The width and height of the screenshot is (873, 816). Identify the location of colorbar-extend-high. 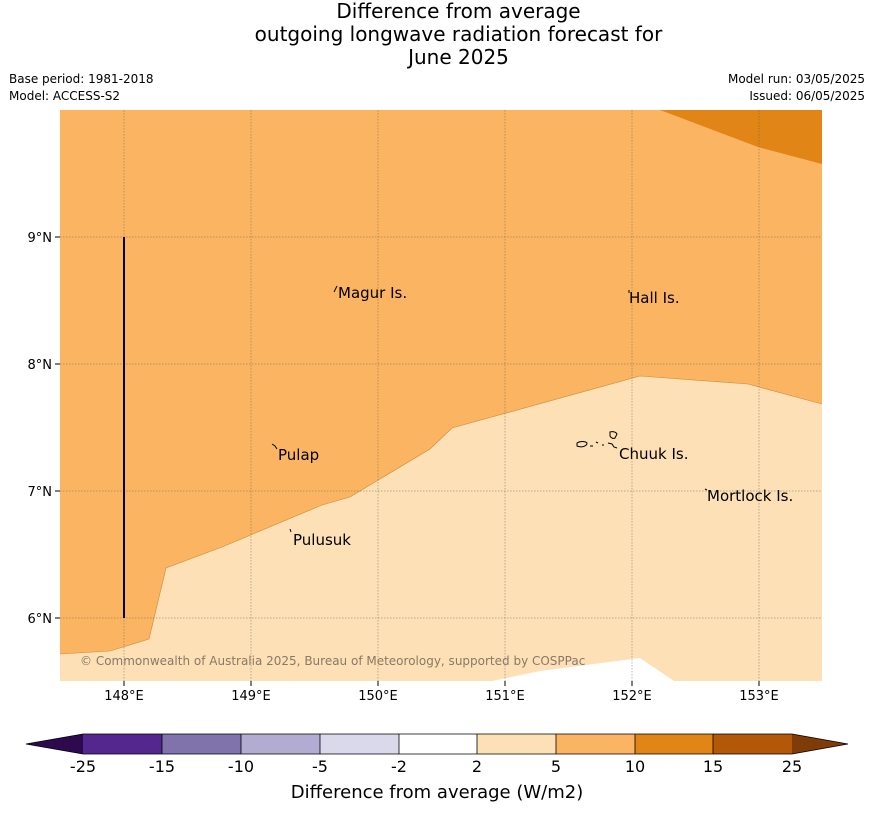
(820, 744).